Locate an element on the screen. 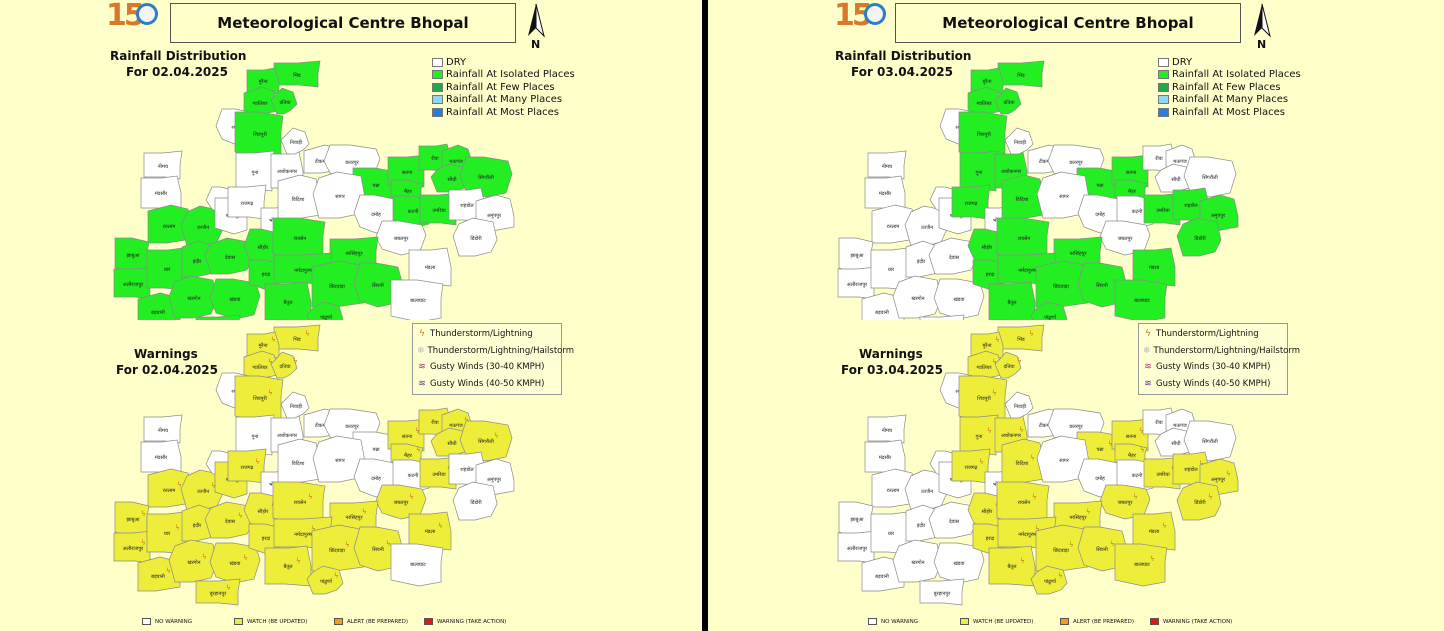 The image size is (1444, 631). district-36: अलीराजपुर is located at coordinates (857, 547).